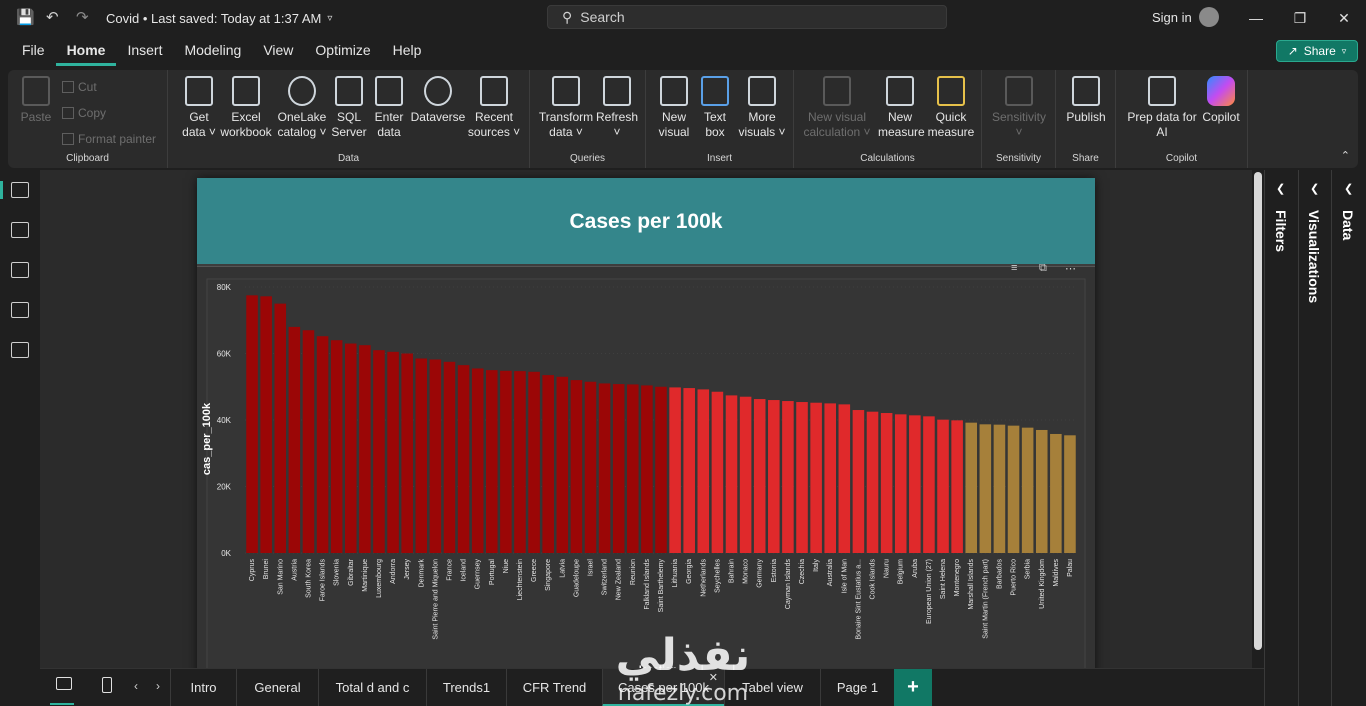 The image size is (1366, 706). I want to click on search-input: ⚲ Search, so click(747, 17).